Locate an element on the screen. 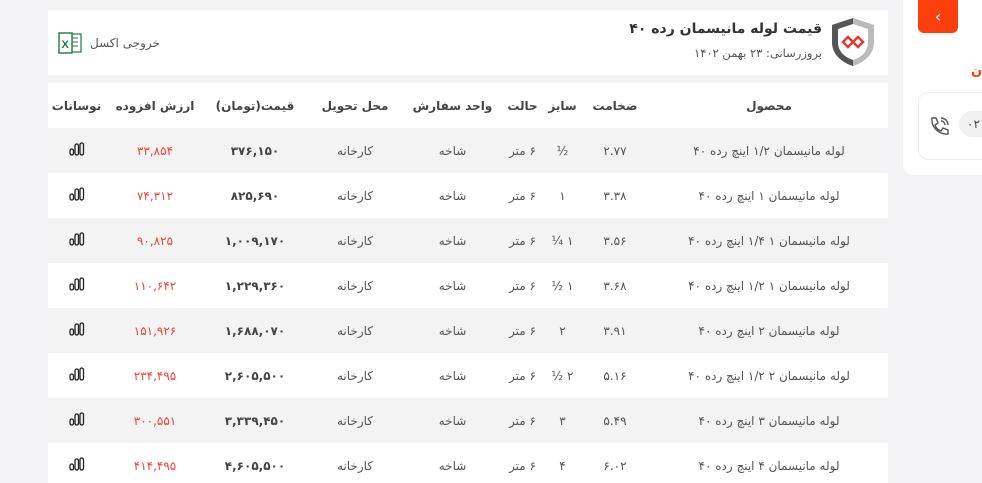 The image size is (982, 483). excel-export-label: خروجی اکسل is located at coordinates (125, 43).